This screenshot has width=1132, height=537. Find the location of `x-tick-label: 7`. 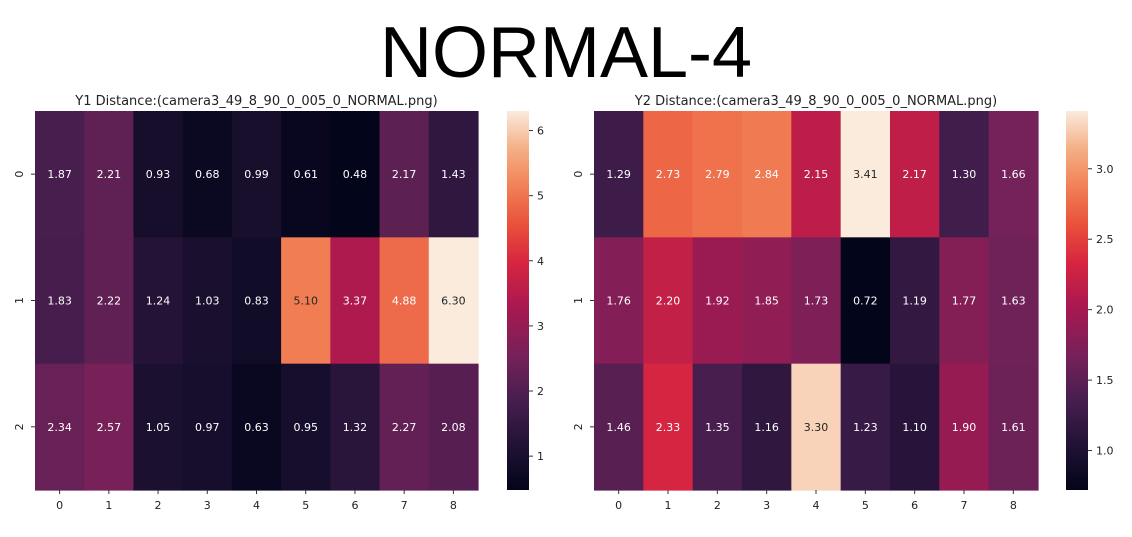

x-tick-label: 7 is located at coordinates (964, 505).